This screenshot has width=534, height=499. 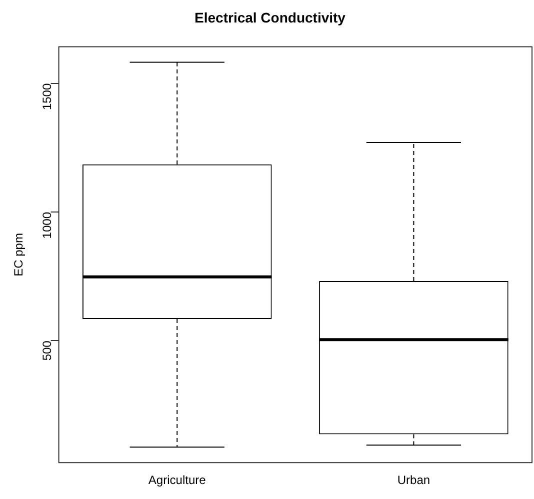 I want to click on x-tick-label: Urban, so click(x=413, y=480).